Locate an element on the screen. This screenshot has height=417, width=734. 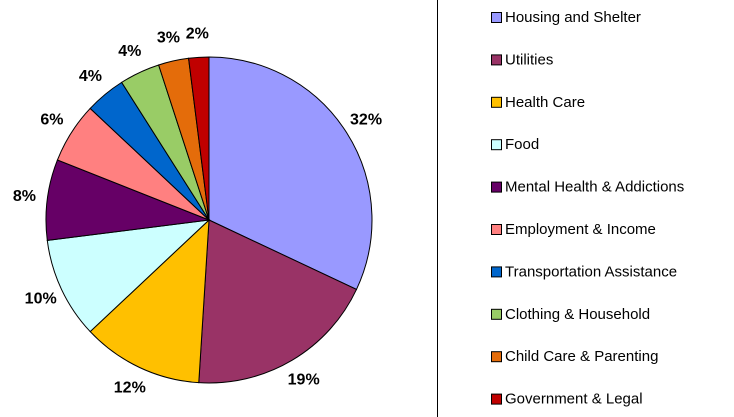
legend-label: Food is located at coordinates (522, 144).